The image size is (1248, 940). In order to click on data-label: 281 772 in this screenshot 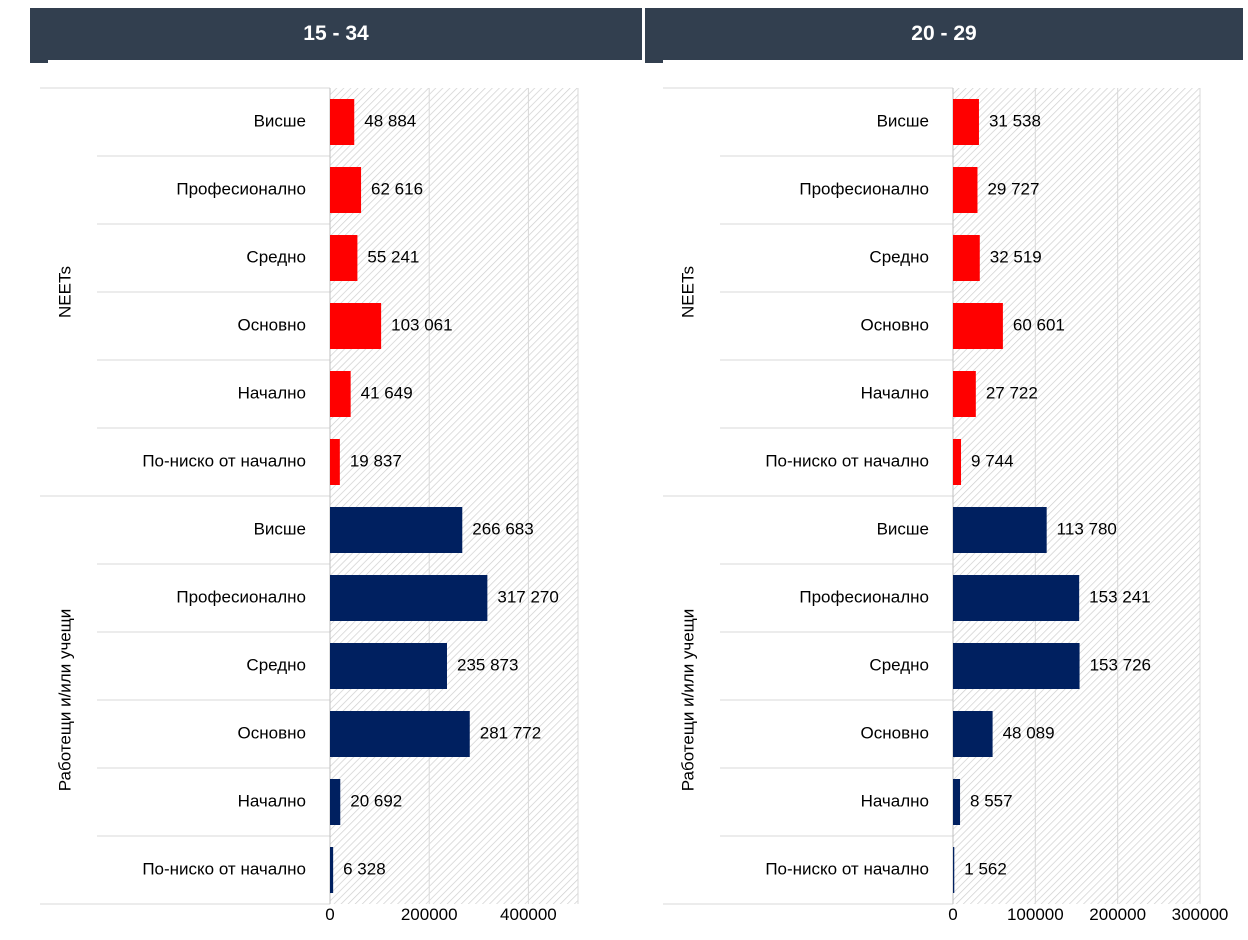, I will do `click(510, 732)`.